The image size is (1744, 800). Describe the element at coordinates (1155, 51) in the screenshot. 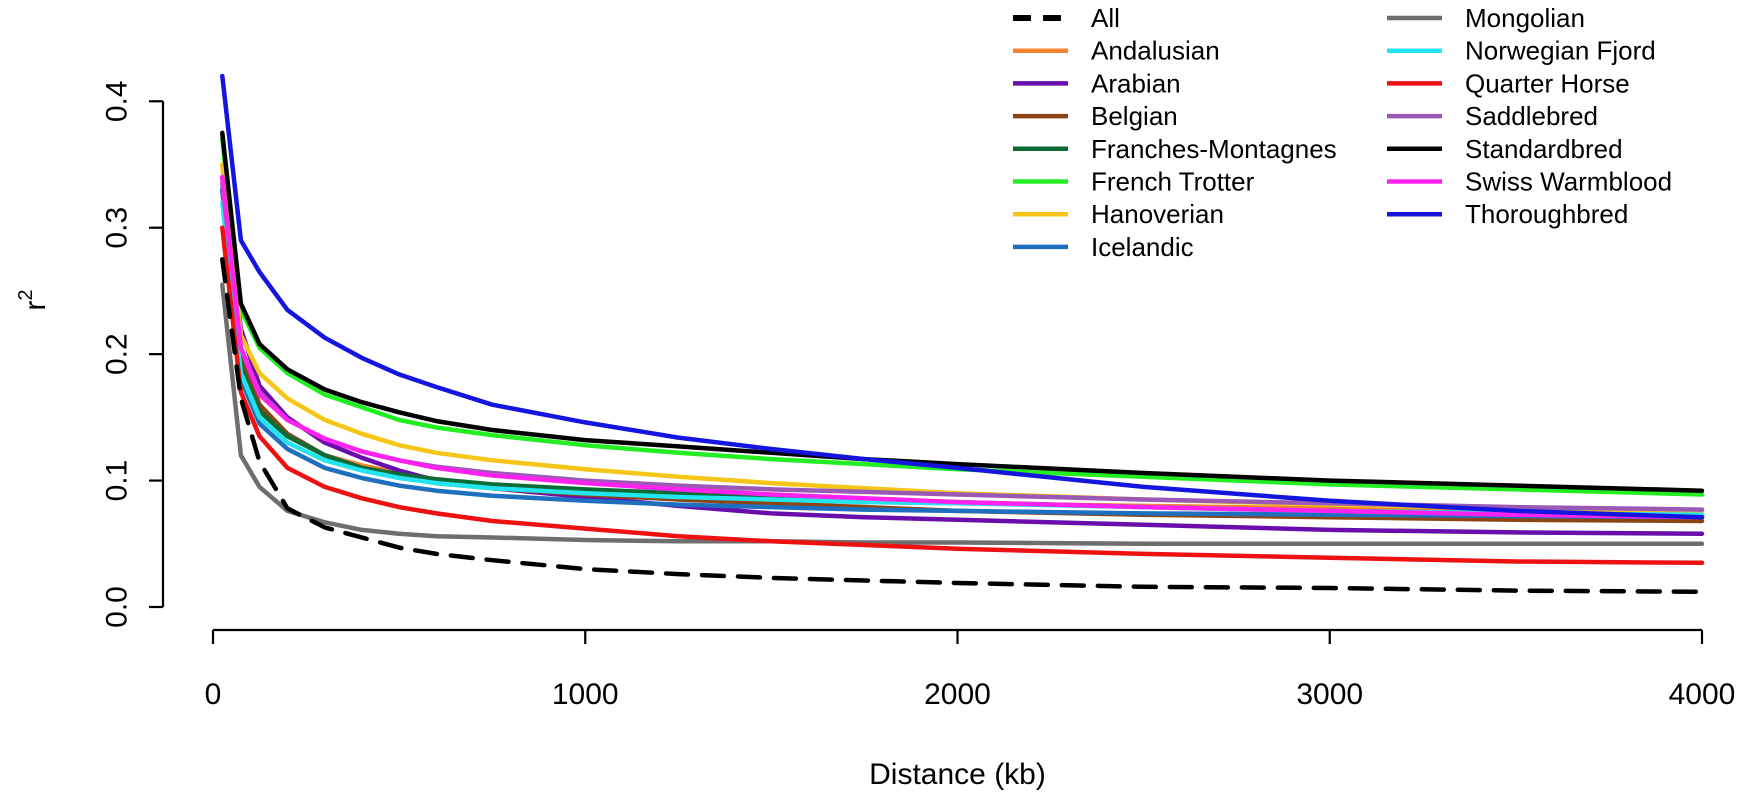

I see `legend-label: Andalusian` at that location.